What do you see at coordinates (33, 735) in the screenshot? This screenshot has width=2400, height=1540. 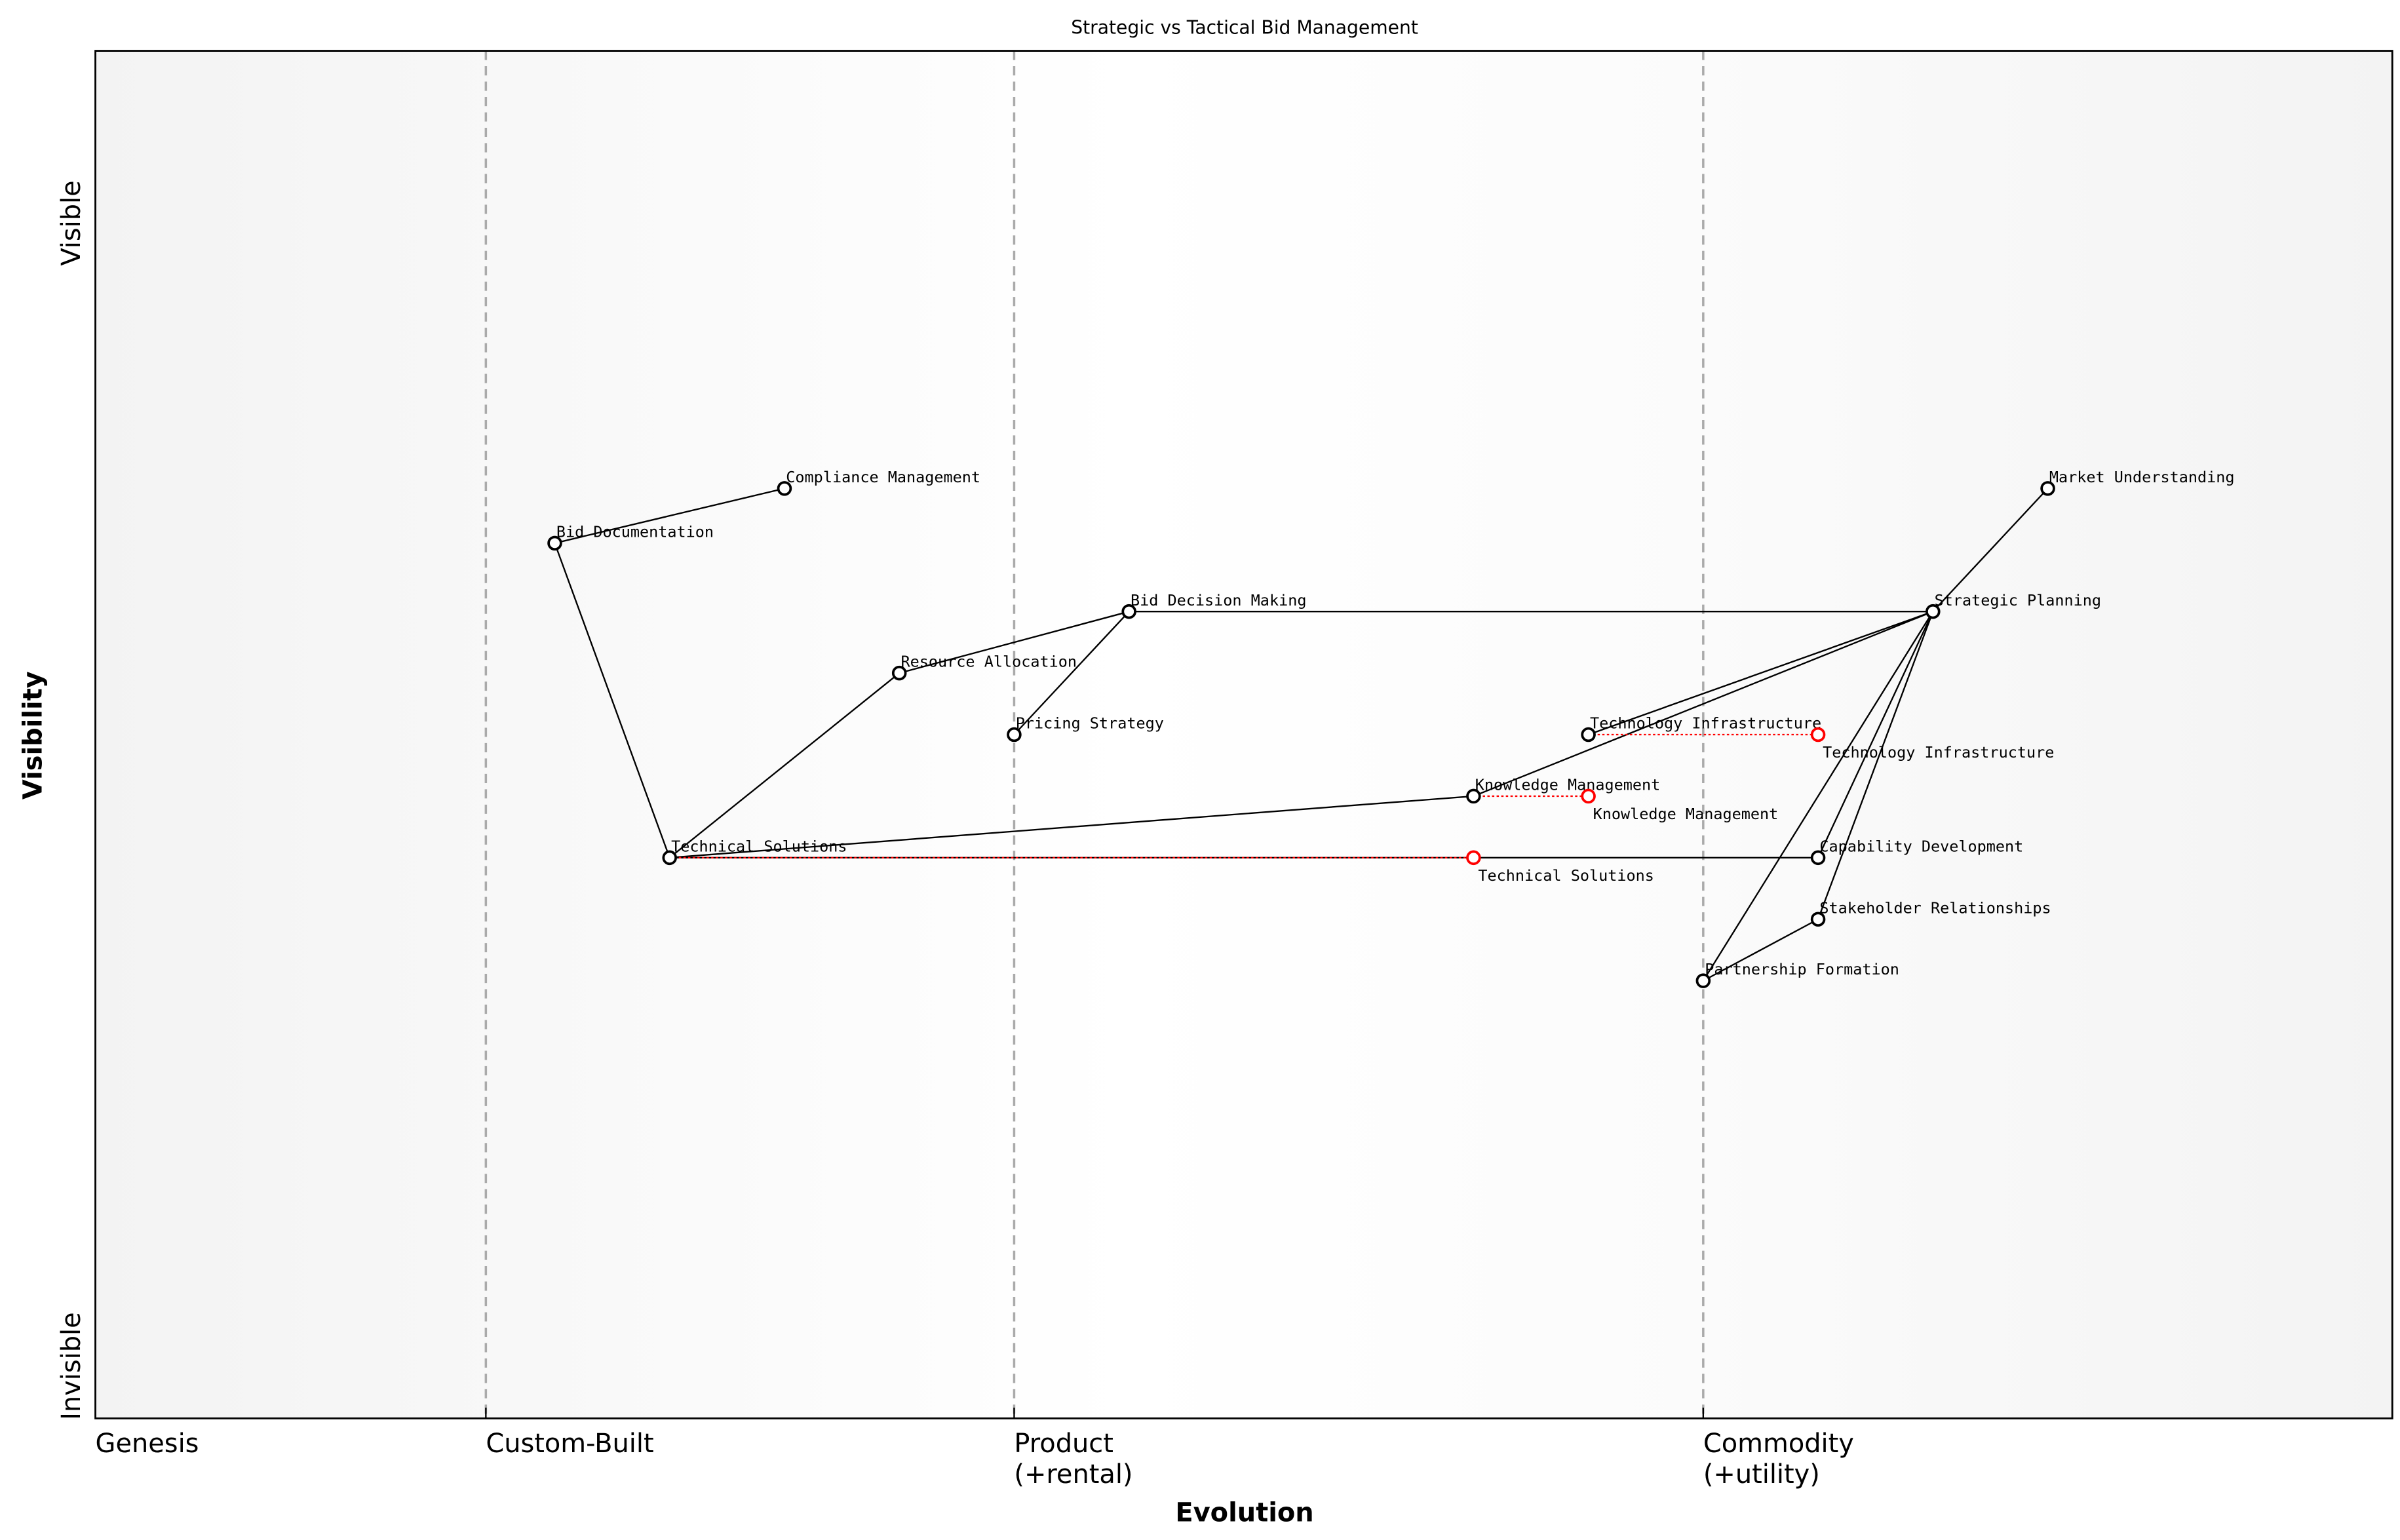 I see `y-axis-title: Visibility` at bounding box center [33, 735].